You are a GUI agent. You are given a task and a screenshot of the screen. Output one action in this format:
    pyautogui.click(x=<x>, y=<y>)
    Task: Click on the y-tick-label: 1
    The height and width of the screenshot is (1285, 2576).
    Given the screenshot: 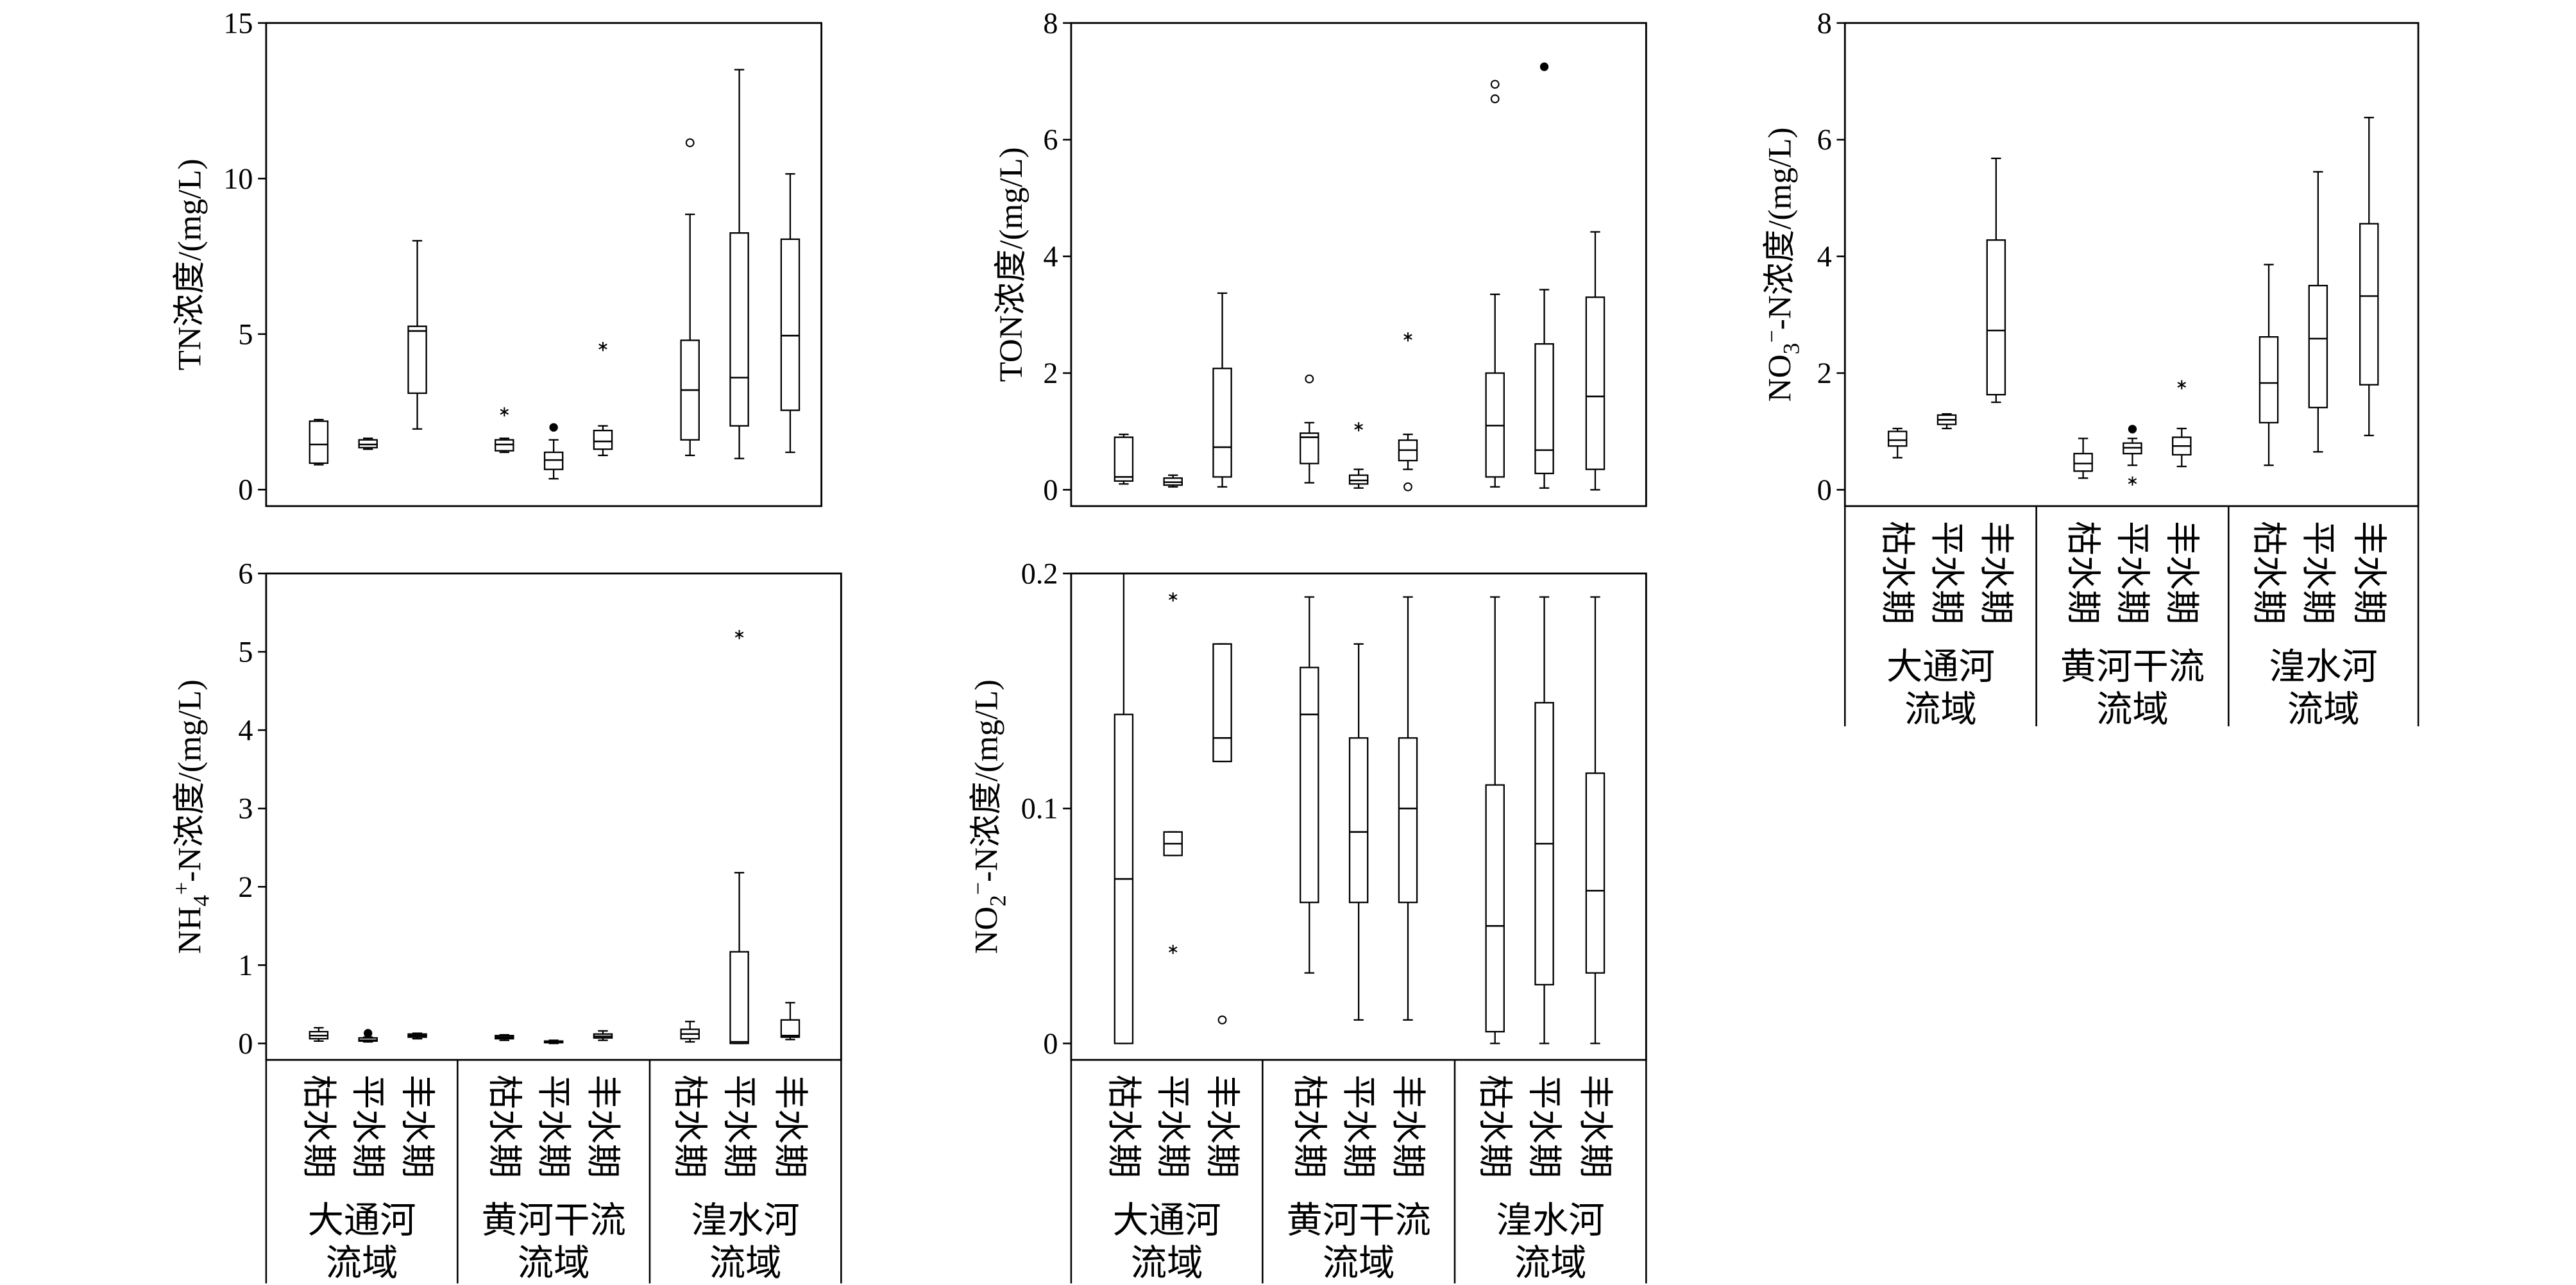 What is the action you would take?
    pyautogui.click(x=245, y=965)
    